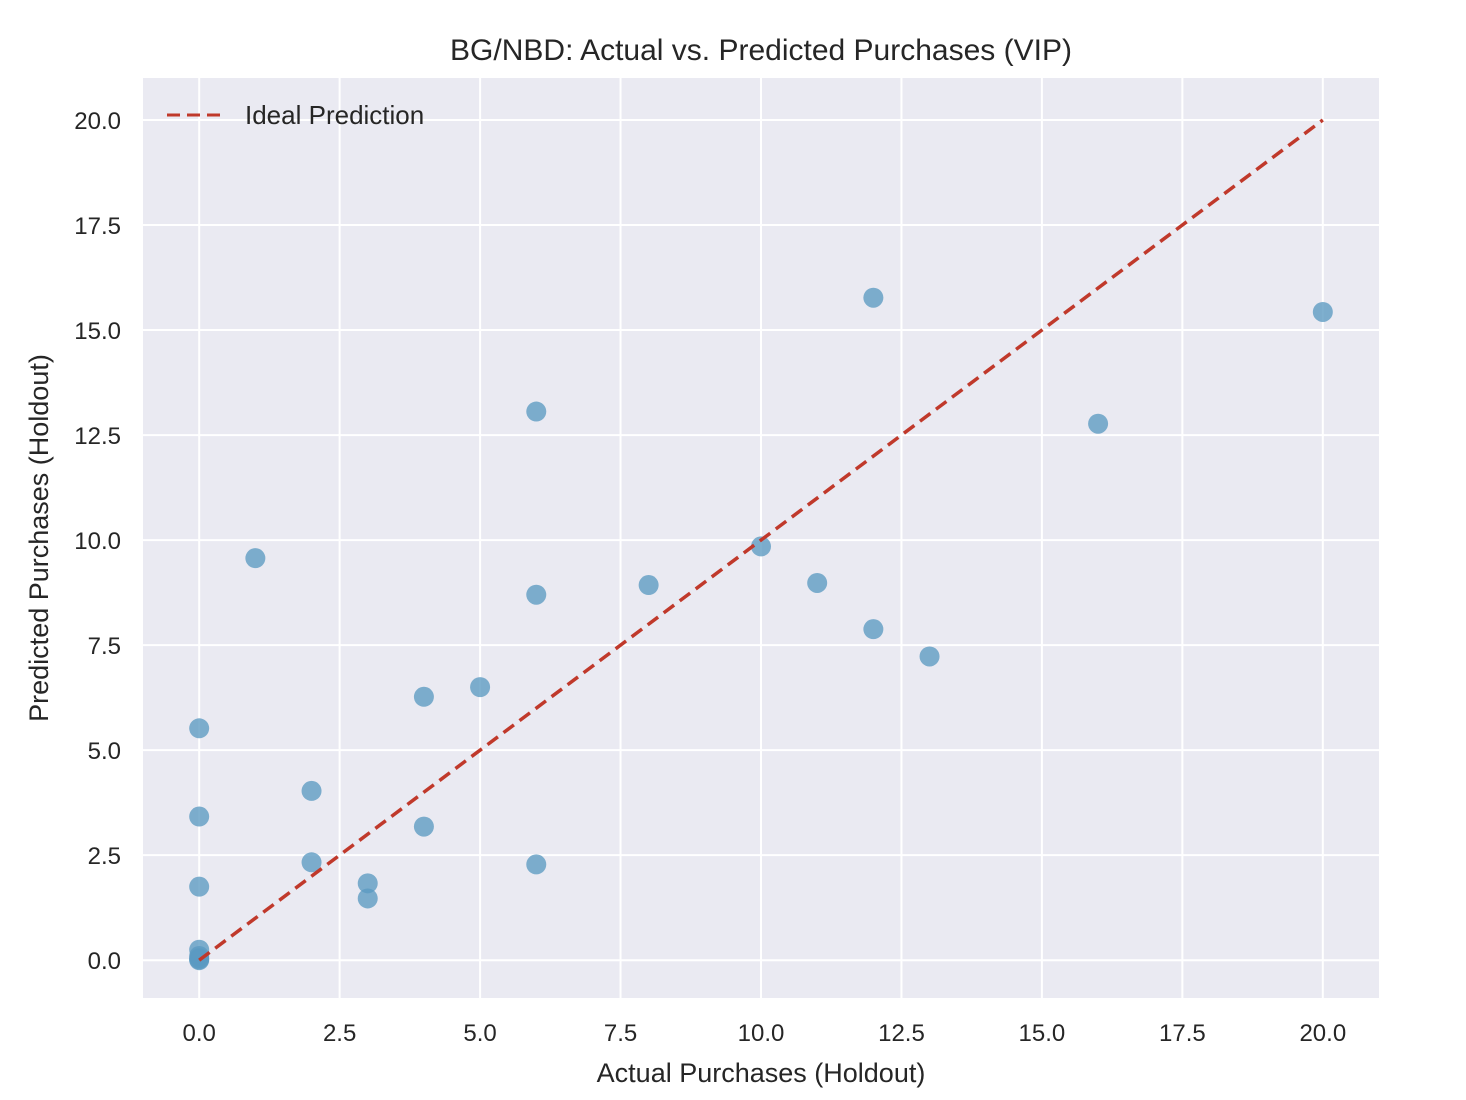 The image size is (1466, 1100). Describe the element at coordinates (104, 751) in the screenshot. I see `y-tick-label: 5.0` at that location.